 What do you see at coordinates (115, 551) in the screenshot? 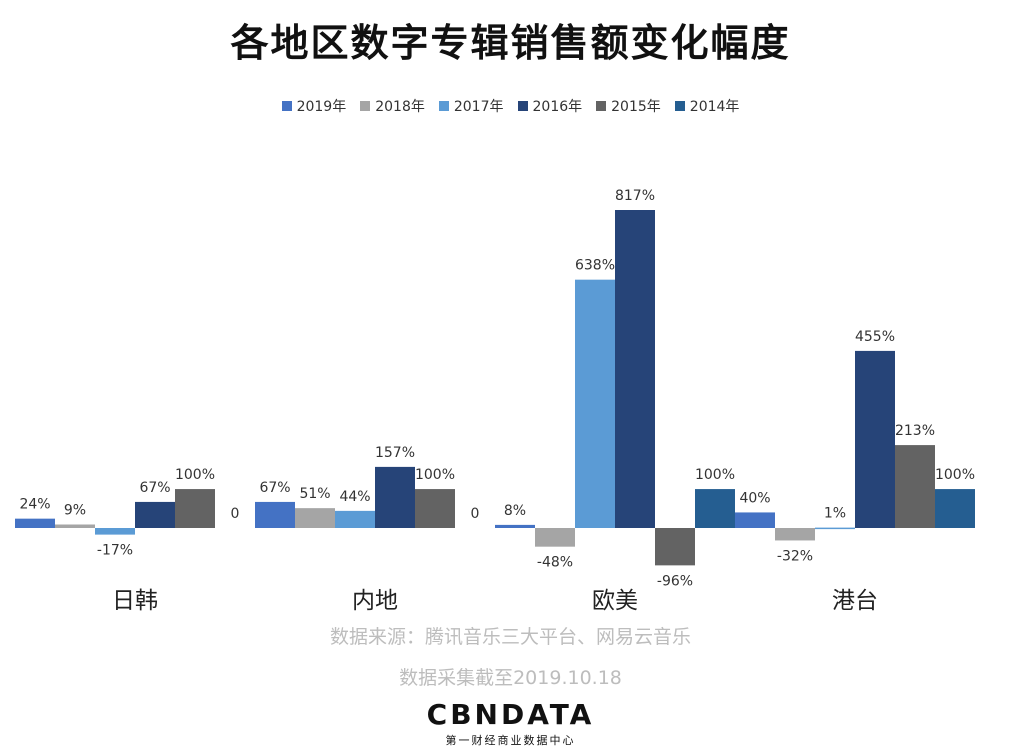
I see `data-label: -17%` at bounding box center [115, 551].